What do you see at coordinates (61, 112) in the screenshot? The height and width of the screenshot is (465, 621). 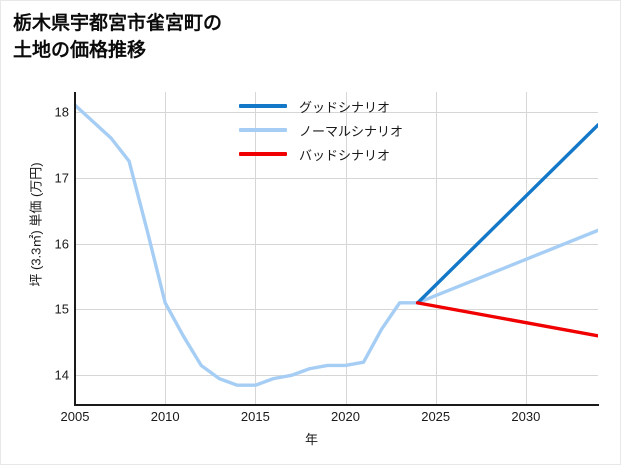 I see `y-tick-label: 18` at bounding box center [61, 112].